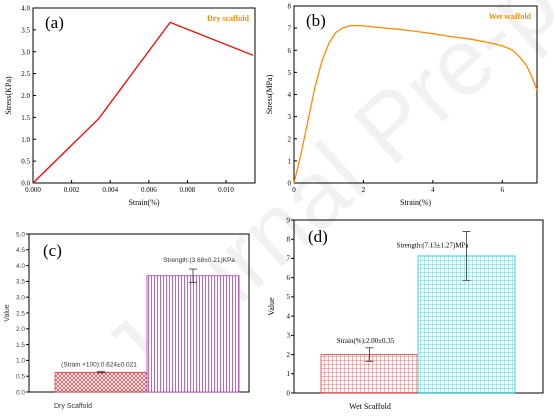 This screenshot has height=419, width=554. What do you see at coordinates (269, 94) in the screenshot?
I see `y-axis-label: Stress(MPa)` at bounding box center [269, 94].